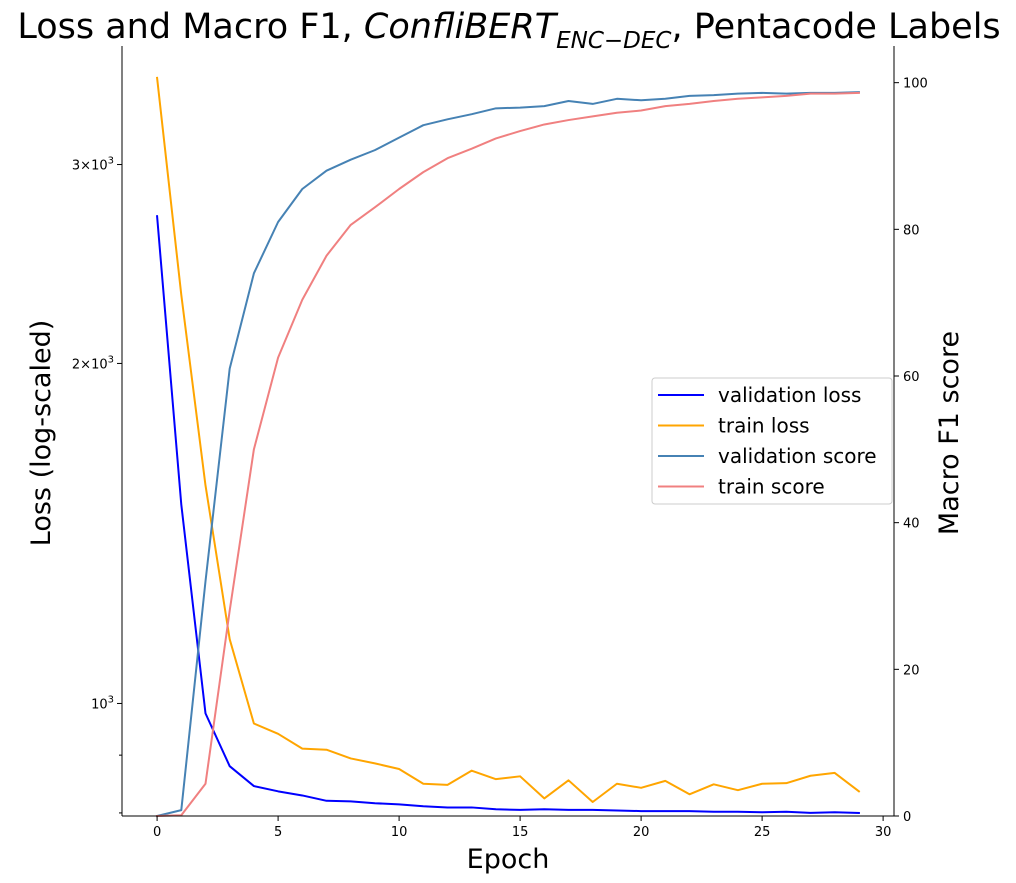 The height and width of the screenshot is (883, 1016). Describe the element at coordinates (157, 832) in the screenshot. I see `x-tick-label: 0` at that location.